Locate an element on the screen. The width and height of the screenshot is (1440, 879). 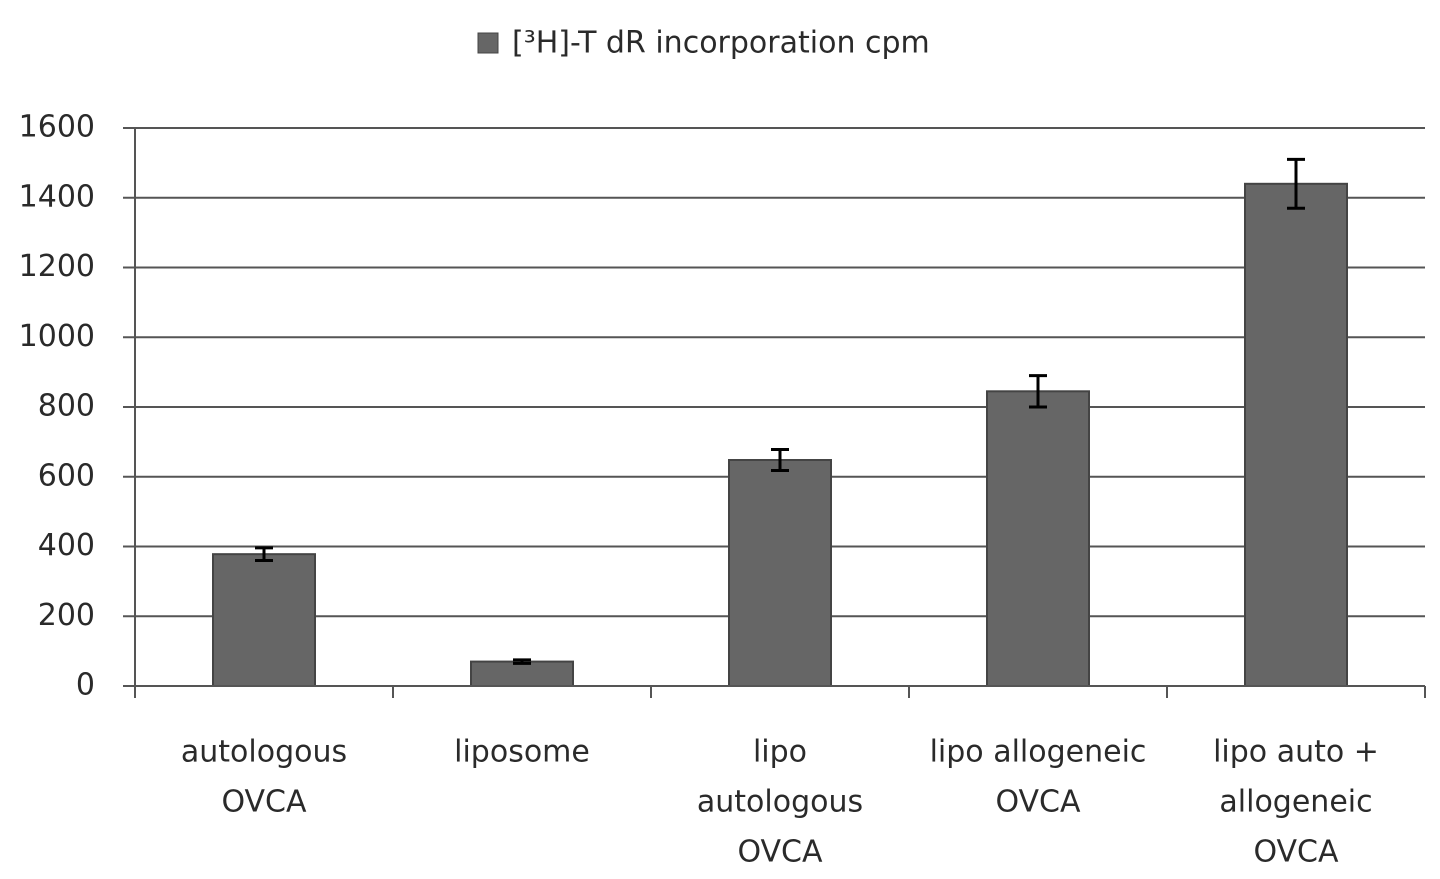
y-tick-label: 800 is located at coordinates (66, 406).